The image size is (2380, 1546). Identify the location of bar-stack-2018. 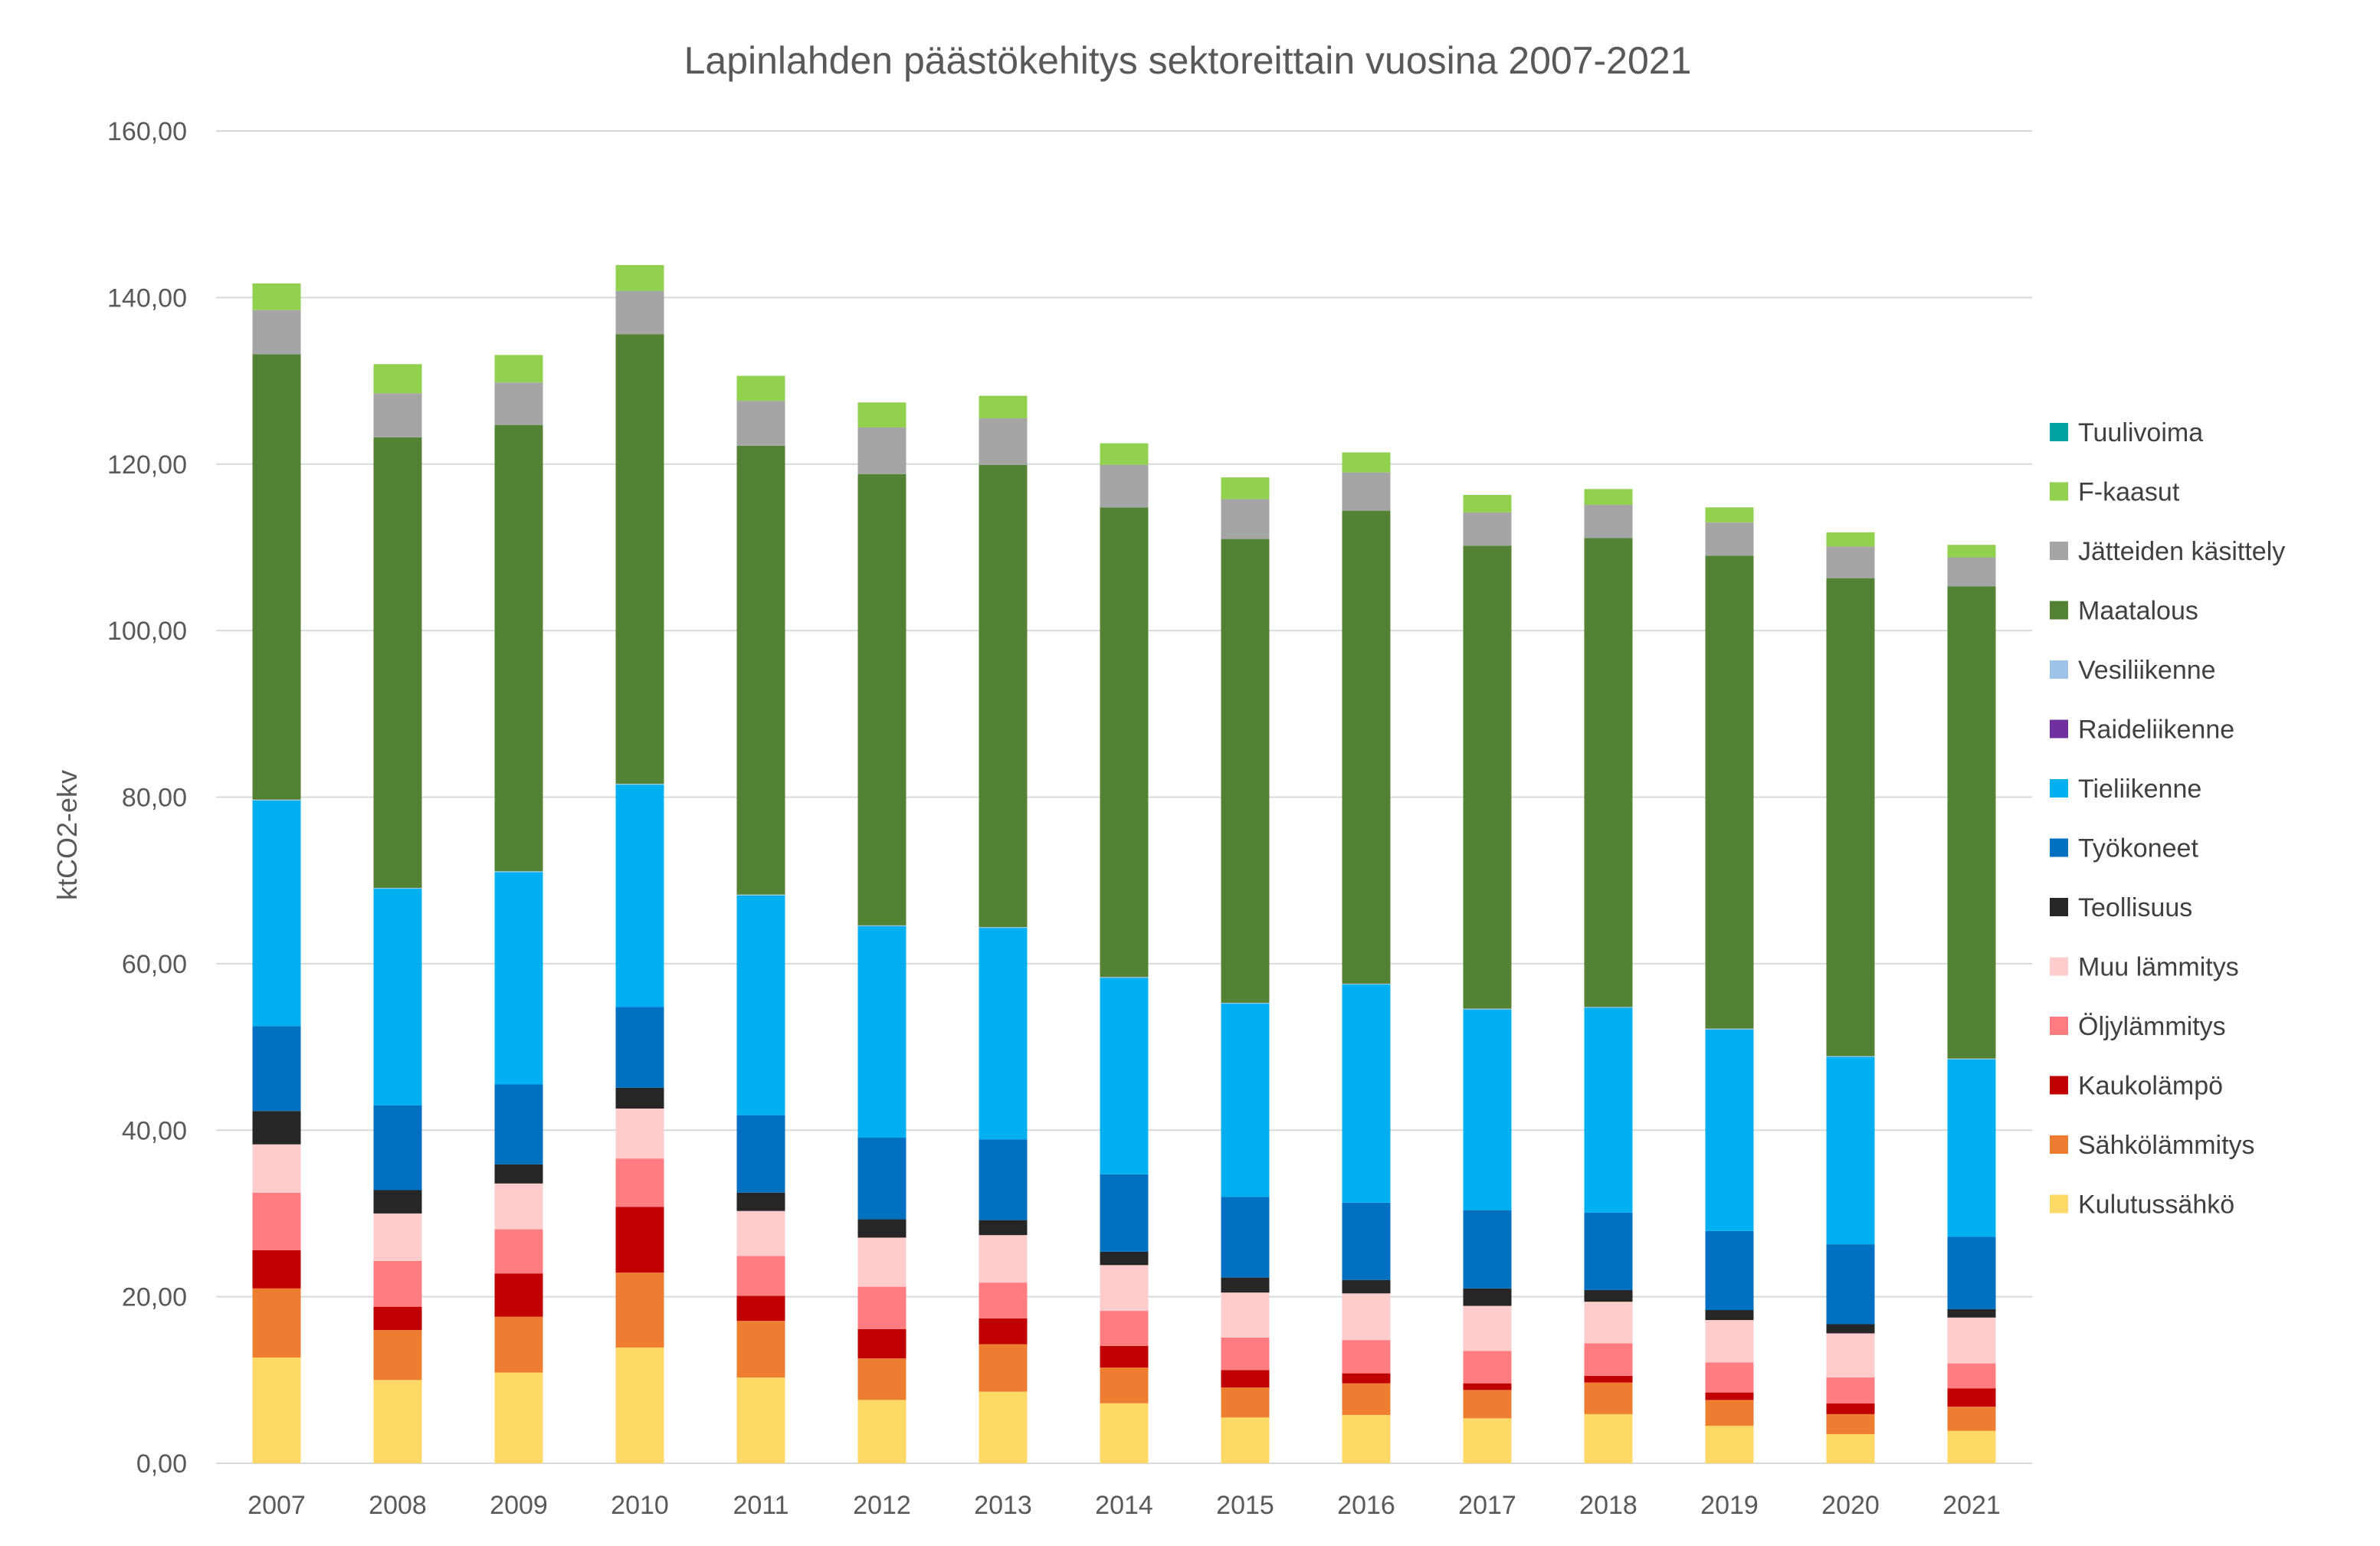
(1608, 976).